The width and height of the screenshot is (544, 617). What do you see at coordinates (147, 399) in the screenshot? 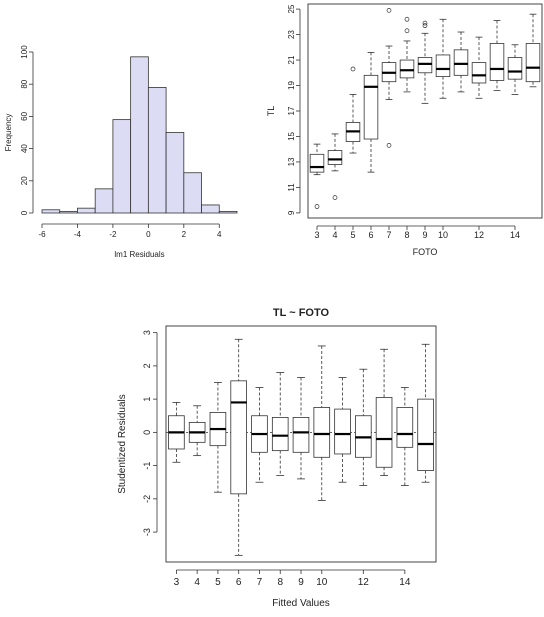
I see `y-tick-label: 1` at bounding box center [147, 399].